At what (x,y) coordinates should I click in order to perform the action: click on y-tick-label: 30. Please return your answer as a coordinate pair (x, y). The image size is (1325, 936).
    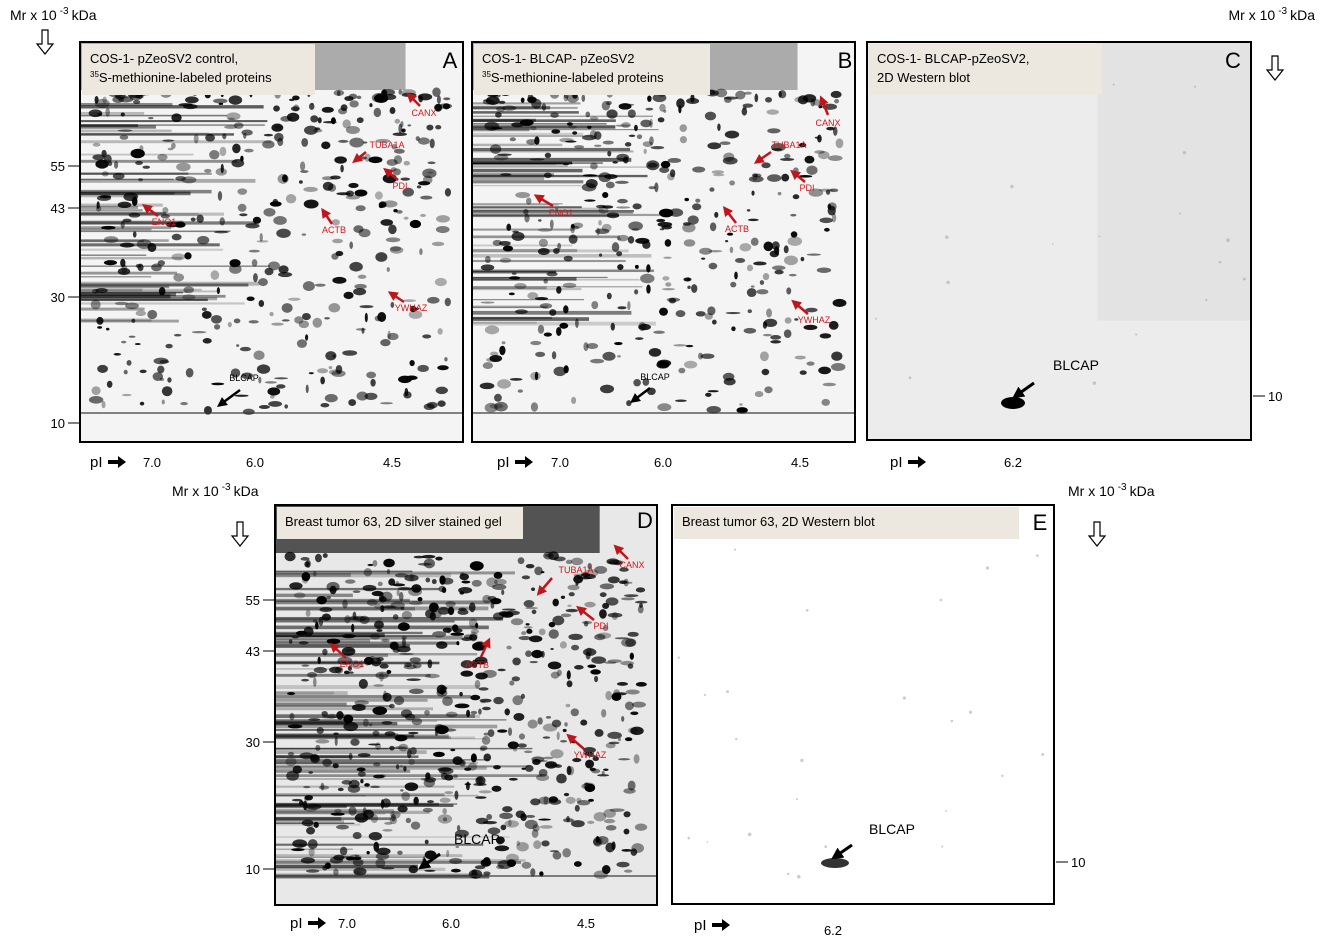
    Looking at the image, I should click on (253, 742).